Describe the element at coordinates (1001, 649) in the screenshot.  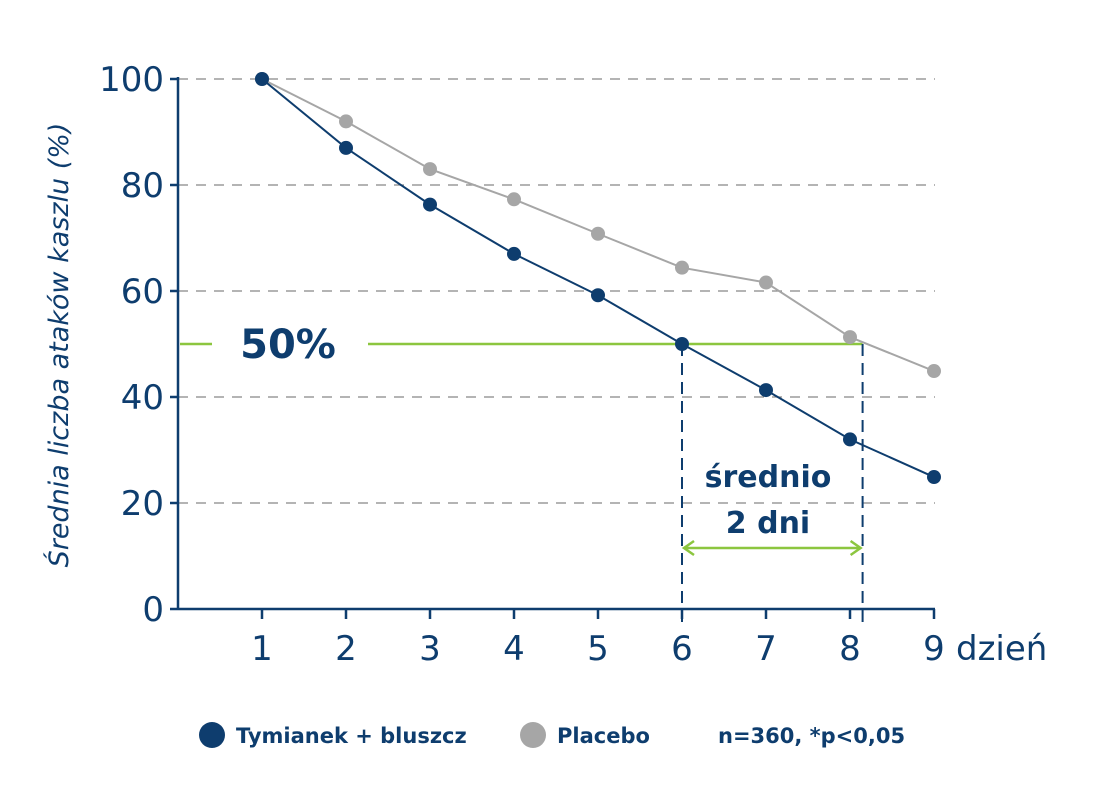
I see `x-axis-label: dzień` at that location.